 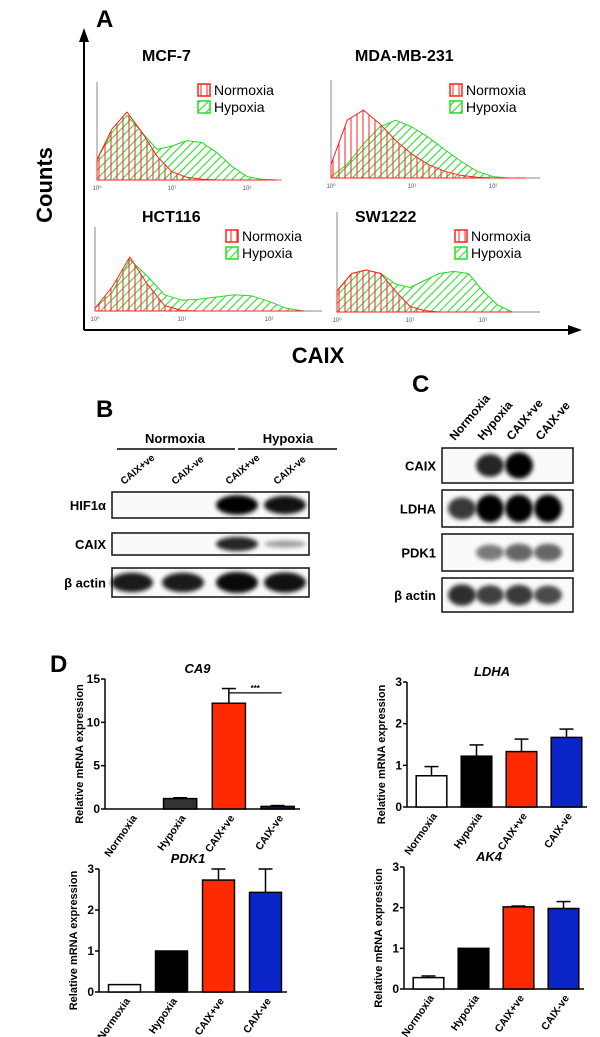 I want to click on histogram-title: MDA-MB-231, so click(x=404, y=56).